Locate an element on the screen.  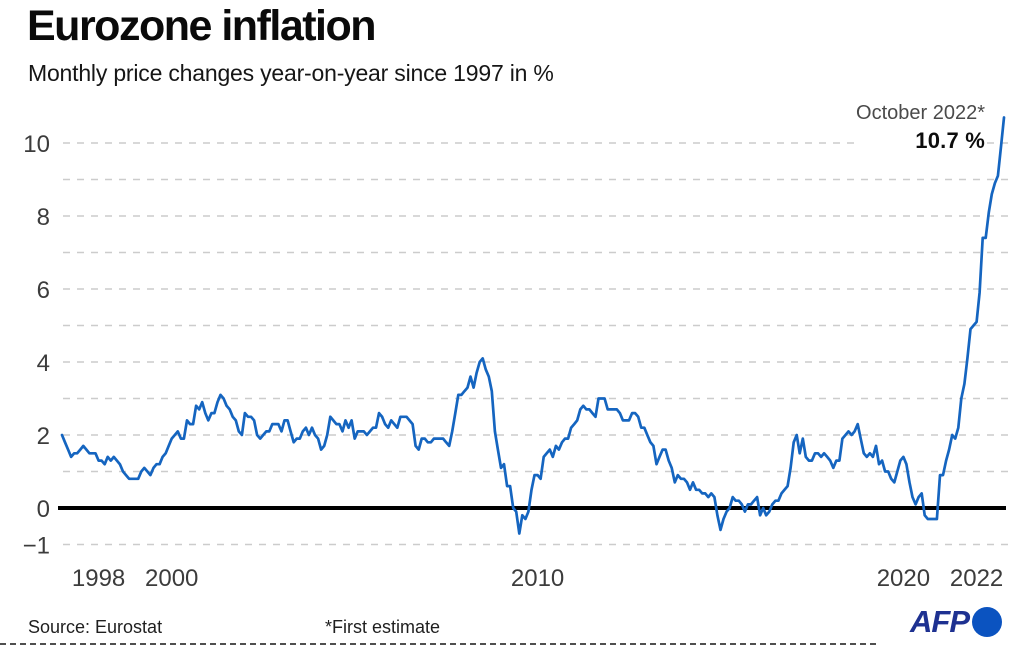
y-tick-label-0: 0 is located at coordinates (43, 509).